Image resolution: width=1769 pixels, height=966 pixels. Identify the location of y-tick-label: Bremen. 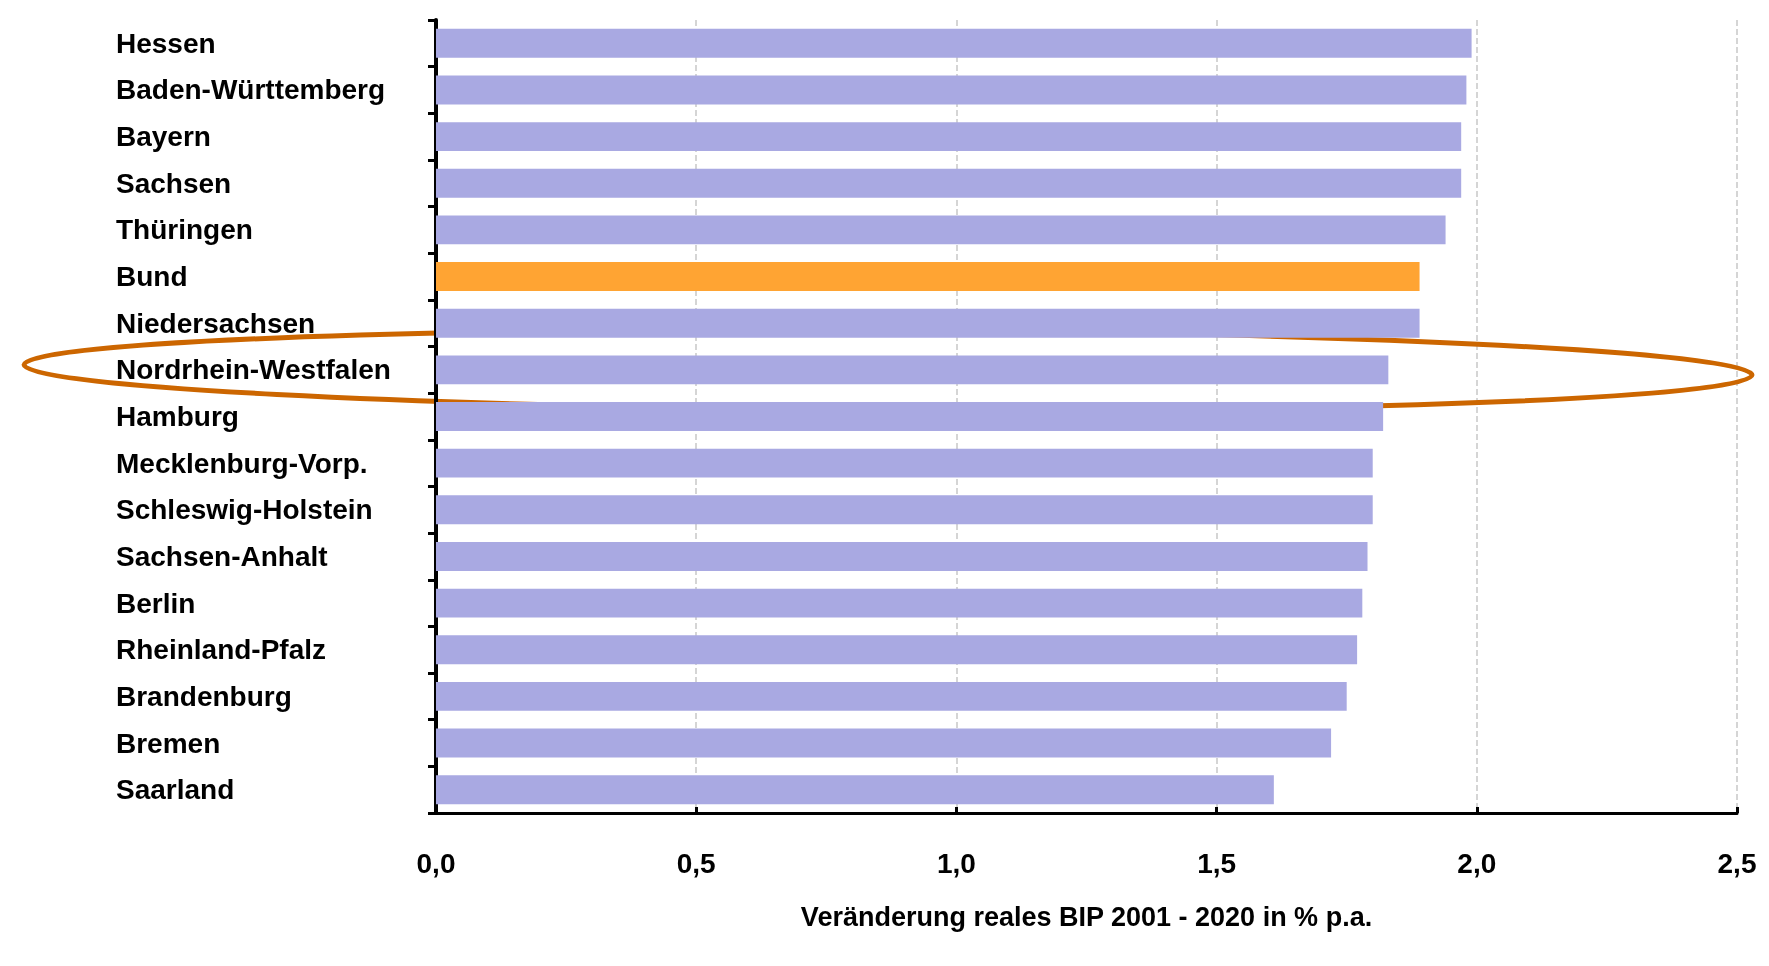
(168, 743).